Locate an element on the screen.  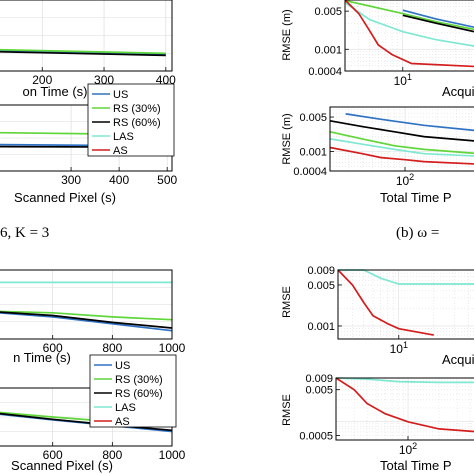
panel-bottom-left-acq: 600 800 1000 n Time (s) is located at coordinates (93, 317).